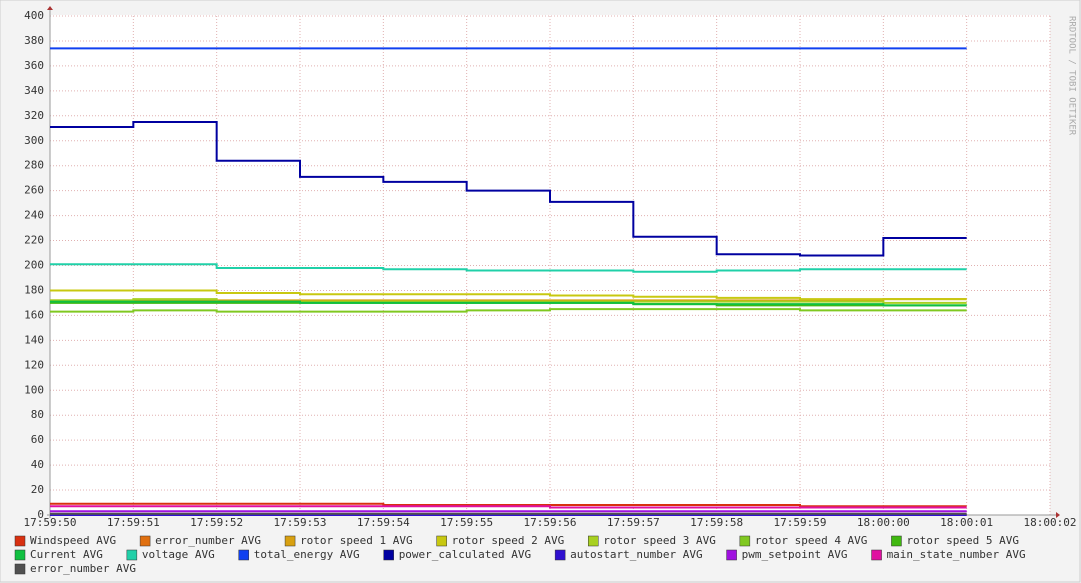 The height and width of the screenshot is (583, 1081). I want to click on y-tick-label: 220, so click(34, 240).